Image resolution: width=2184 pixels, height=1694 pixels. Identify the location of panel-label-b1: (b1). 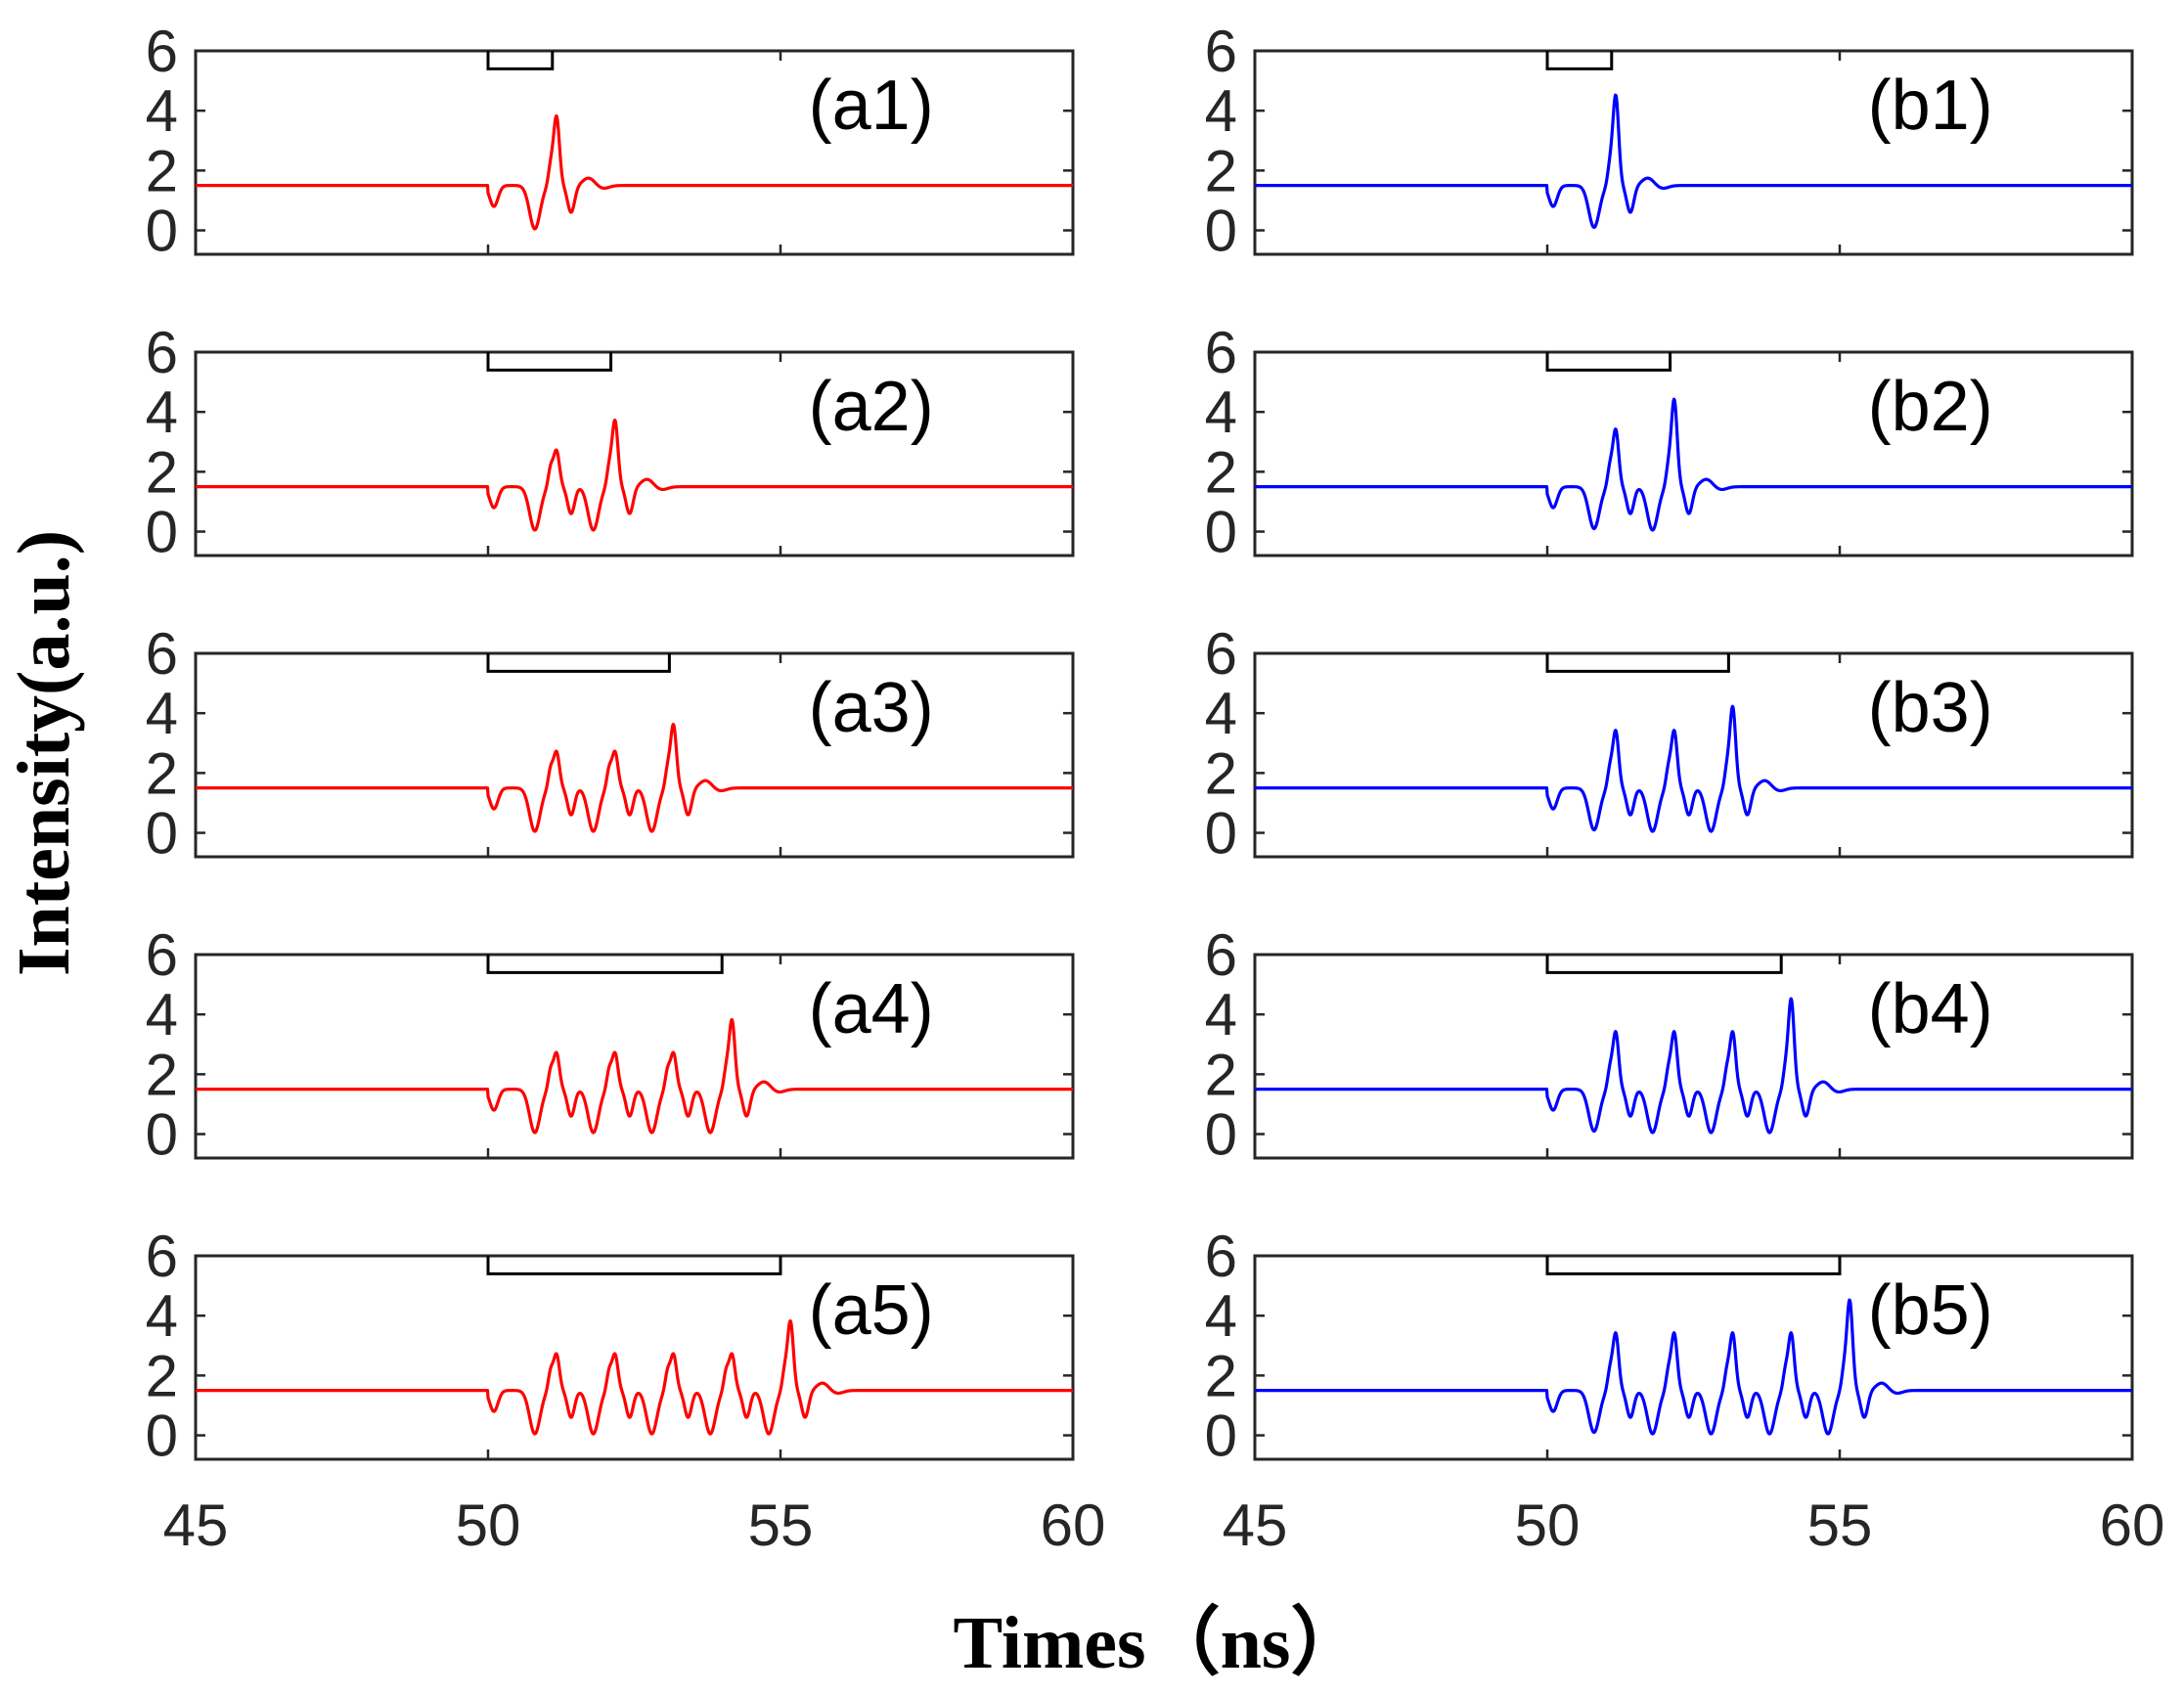
(1930, 106).